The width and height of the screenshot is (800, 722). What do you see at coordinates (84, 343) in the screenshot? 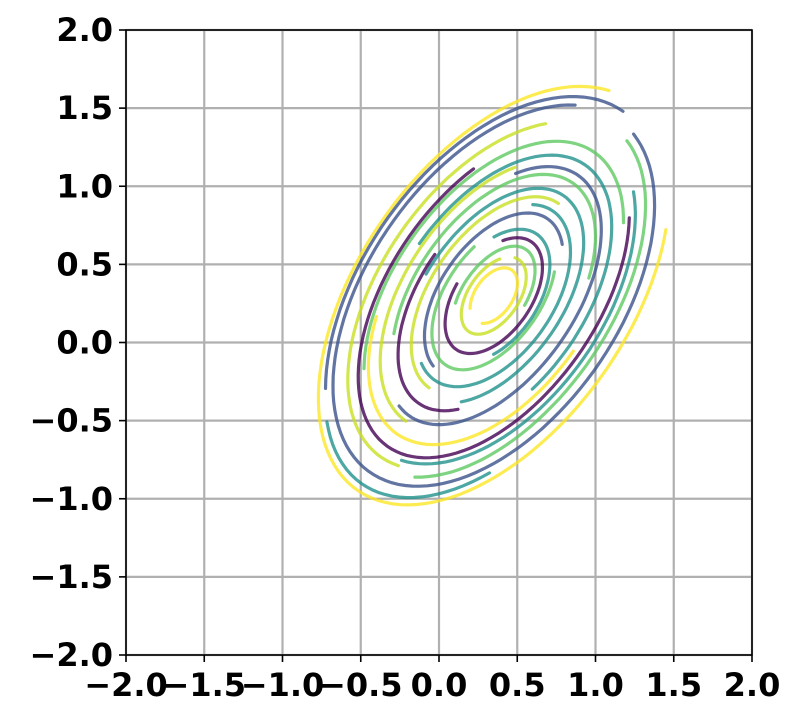
I see `y-tick-label: 0.0` at bounding box center [84, 343].